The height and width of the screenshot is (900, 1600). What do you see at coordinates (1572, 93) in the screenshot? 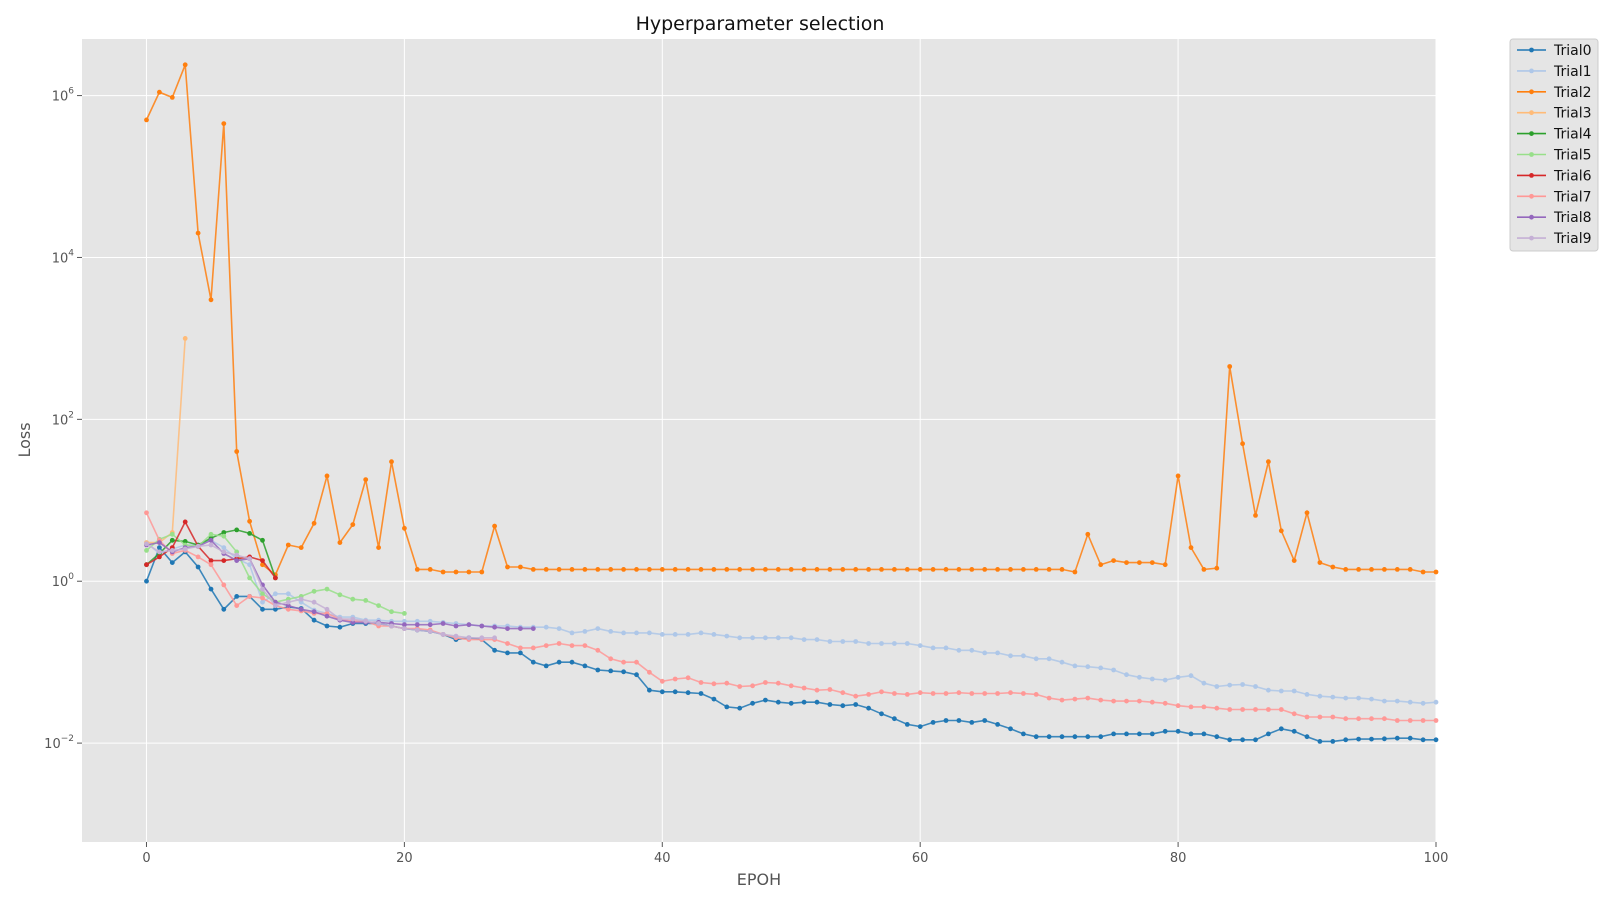
I see `legend-label: Trial2` at bounding box center [1572, 93].